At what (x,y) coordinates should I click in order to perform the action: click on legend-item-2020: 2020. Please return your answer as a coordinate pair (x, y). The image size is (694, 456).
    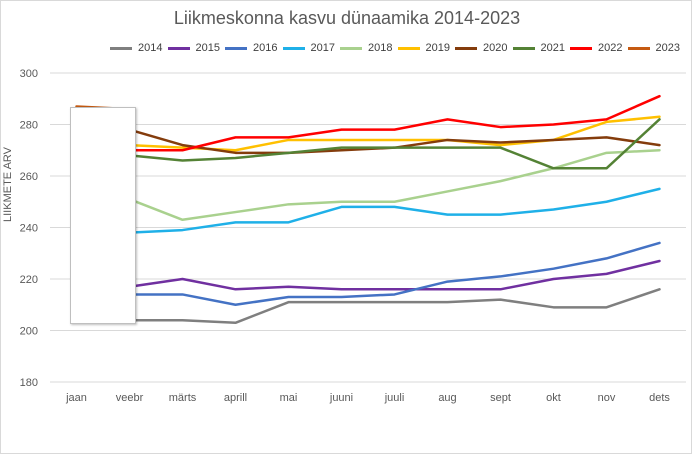
    Looking at the image, I should click on (481, 48).